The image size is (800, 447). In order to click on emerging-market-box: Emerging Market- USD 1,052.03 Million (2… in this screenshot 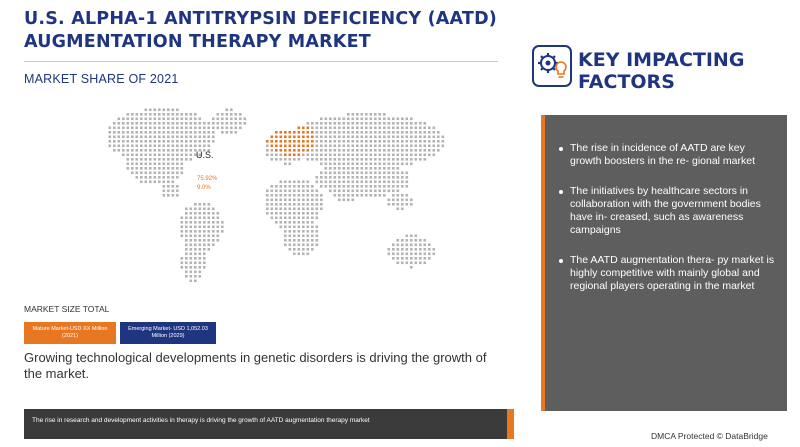, I will do `click(168, 333)`.